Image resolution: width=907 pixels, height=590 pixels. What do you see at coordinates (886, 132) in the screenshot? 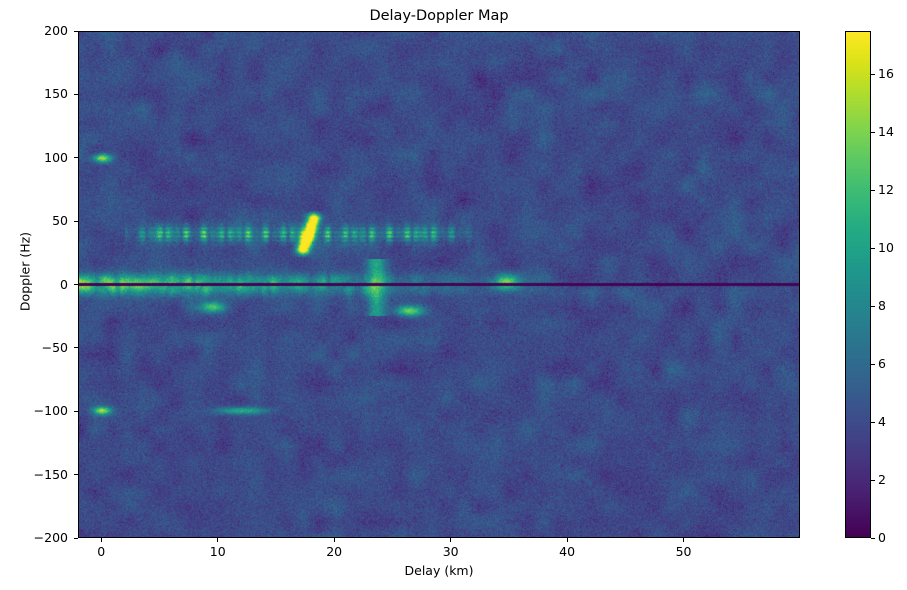
I see `colorbar-tick-label: 14` at bounding box center [886, 132].